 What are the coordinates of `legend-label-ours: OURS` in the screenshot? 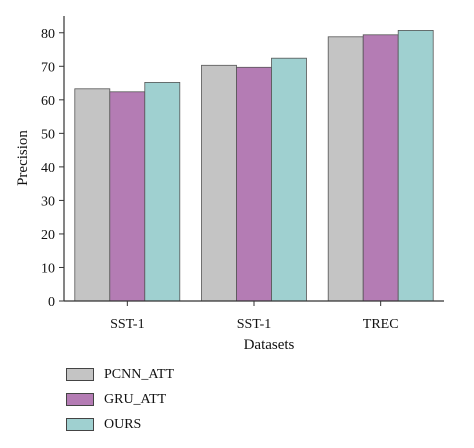 It's located at (123, 424).